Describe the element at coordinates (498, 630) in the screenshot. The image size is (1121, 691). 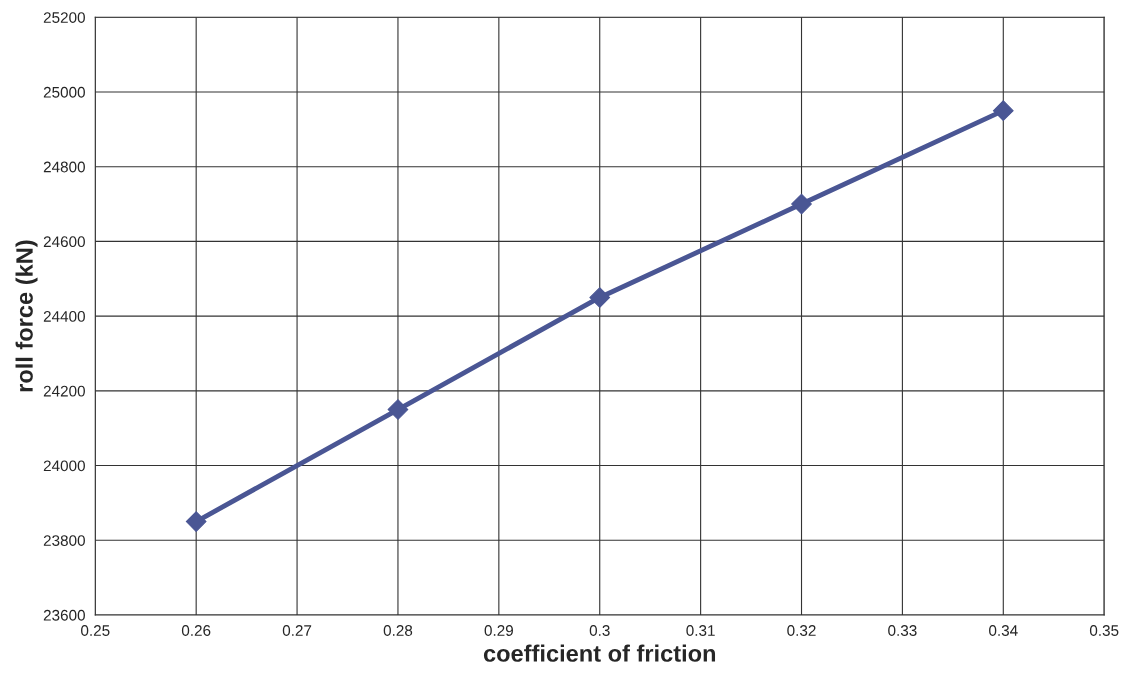
I see `x-tick-label: 0.29` at that location.